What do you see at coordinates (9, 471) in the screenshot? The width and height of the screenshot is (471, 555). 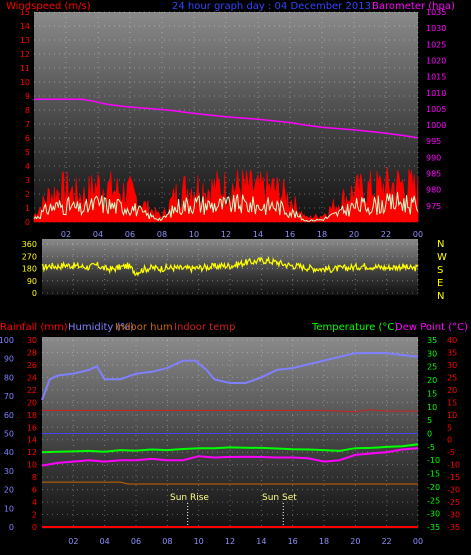 I see `humidity-tick-label: 30` at bounding box center [9, 471].